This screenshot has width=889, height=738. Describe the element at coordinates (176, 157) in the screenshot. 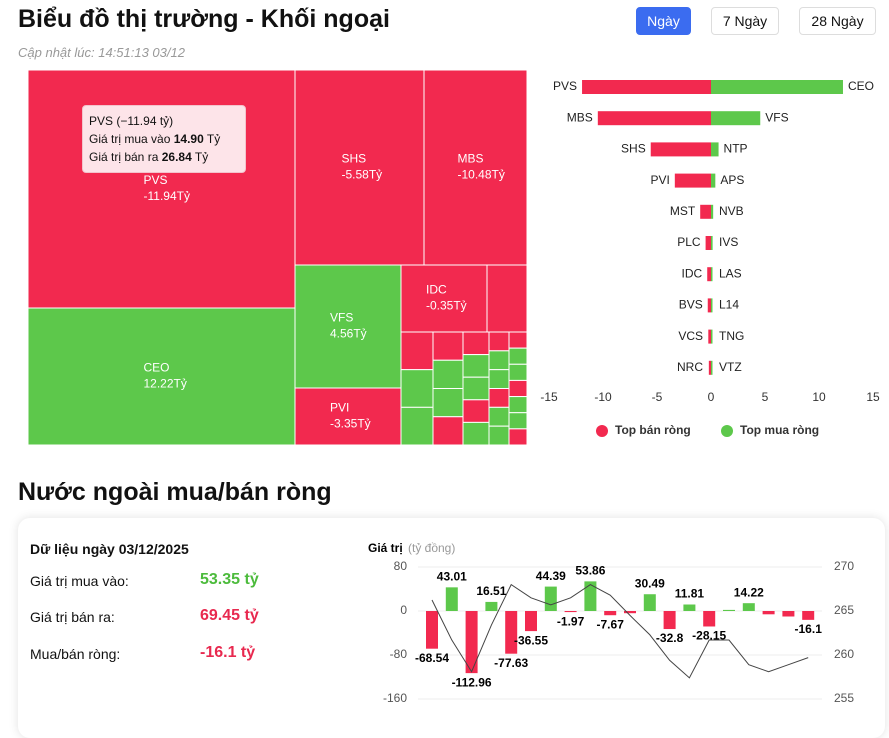

I see `tooltip-value: 26.84` at that location.